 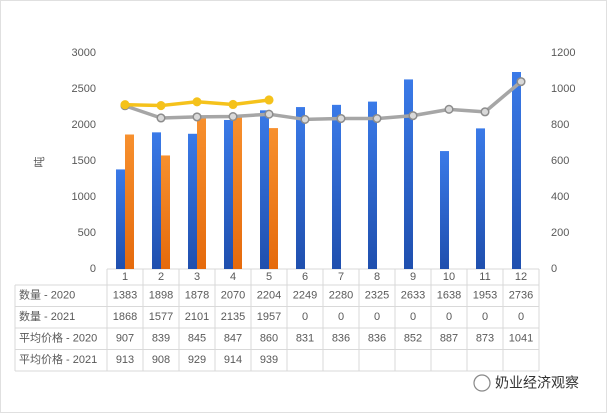 I want to click on y-tick-label: 2000, so click(x=84, y=125).